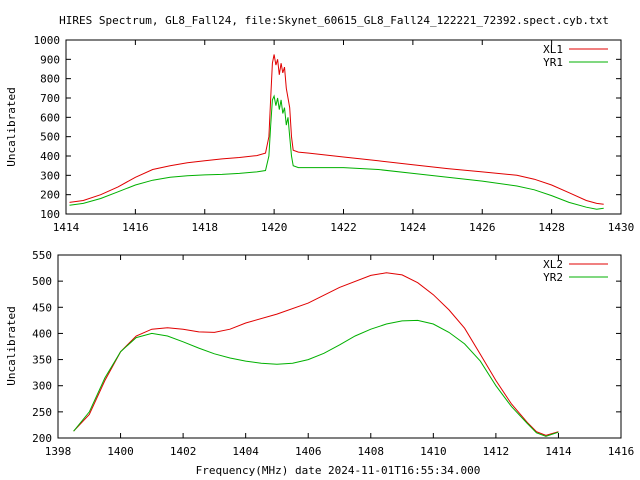 Image resolution: width=640 pixels, height=480 pixels. What do you see at coordinates (551, 227) in the screenshot?
I see `x-tick-label: 1428` at bounding box center [551, 227].